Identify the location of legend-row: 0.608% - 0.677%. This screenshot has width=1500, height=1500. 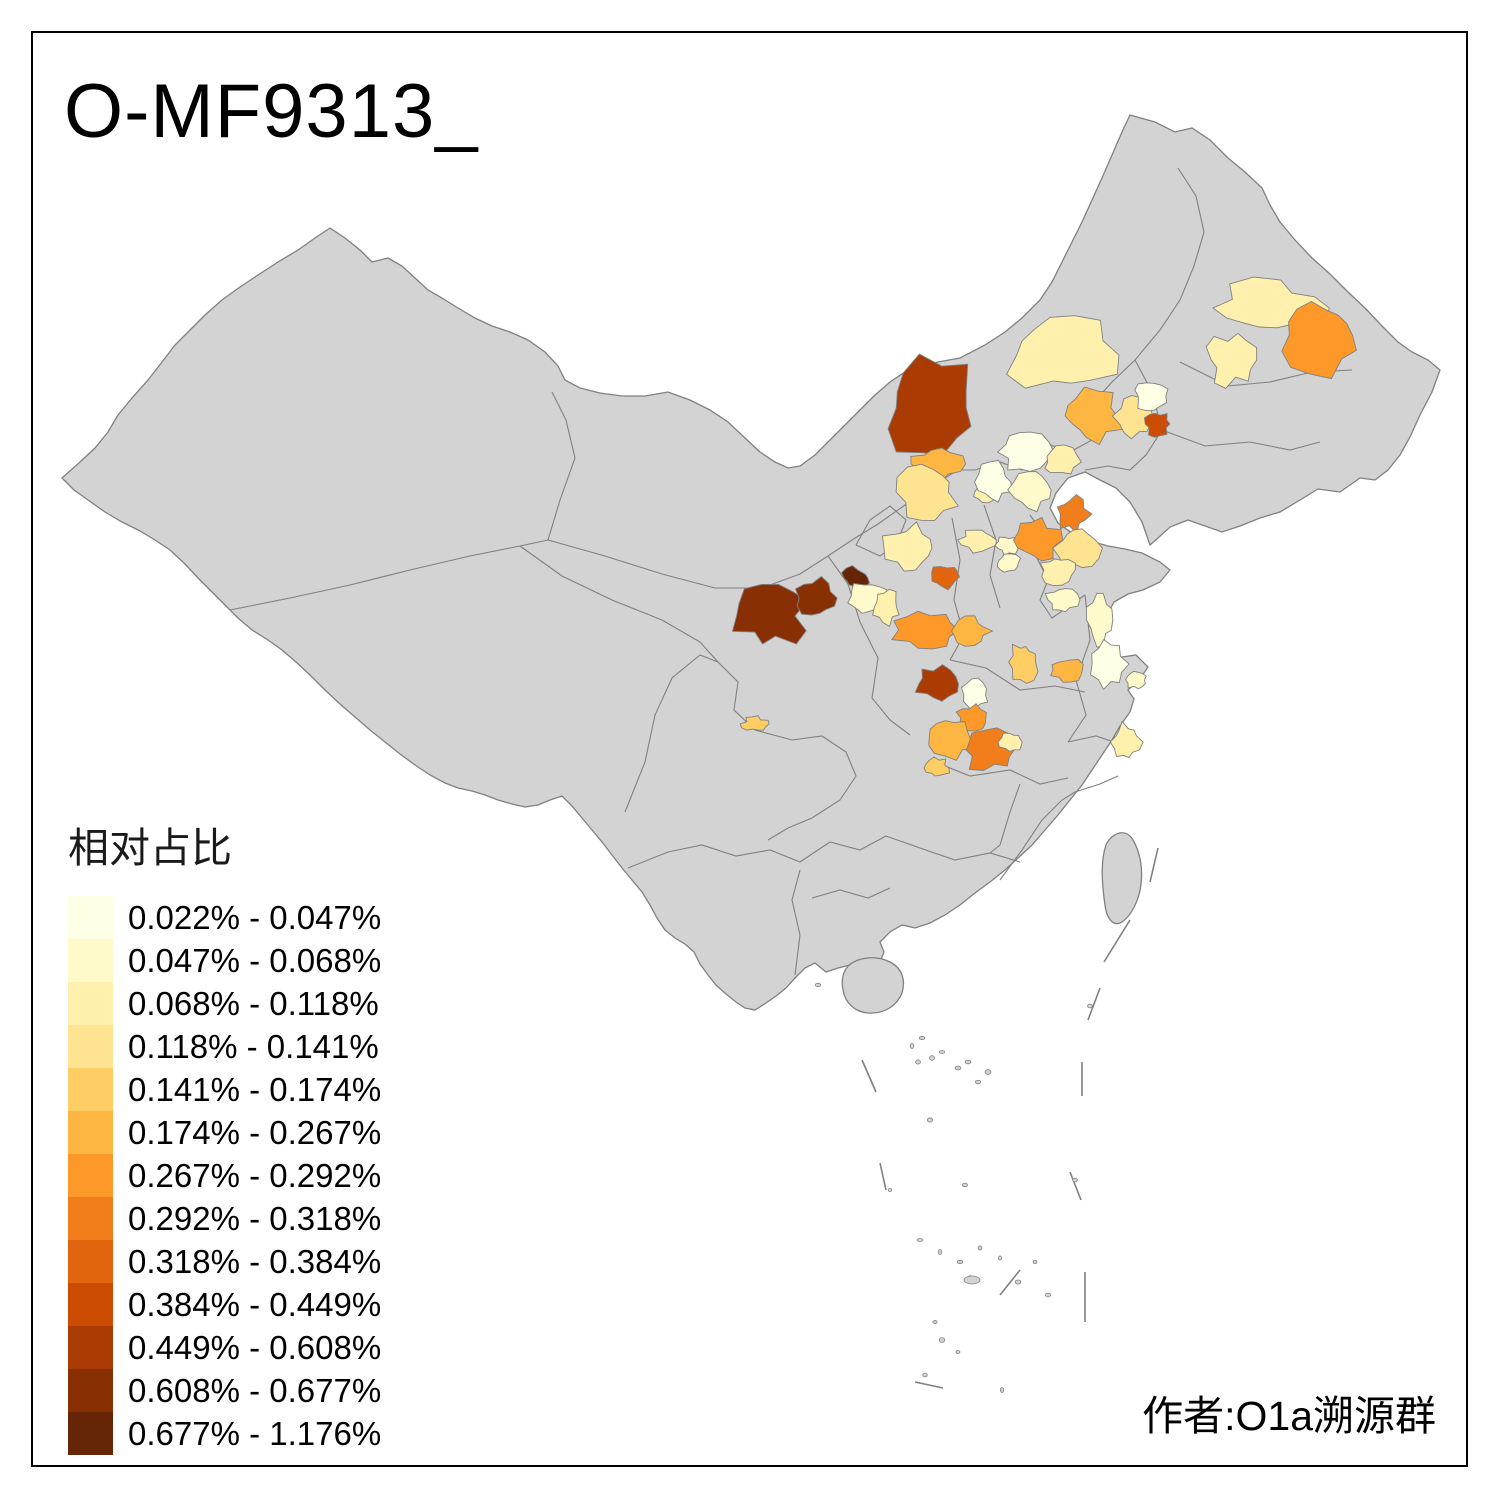
(224, 1390).